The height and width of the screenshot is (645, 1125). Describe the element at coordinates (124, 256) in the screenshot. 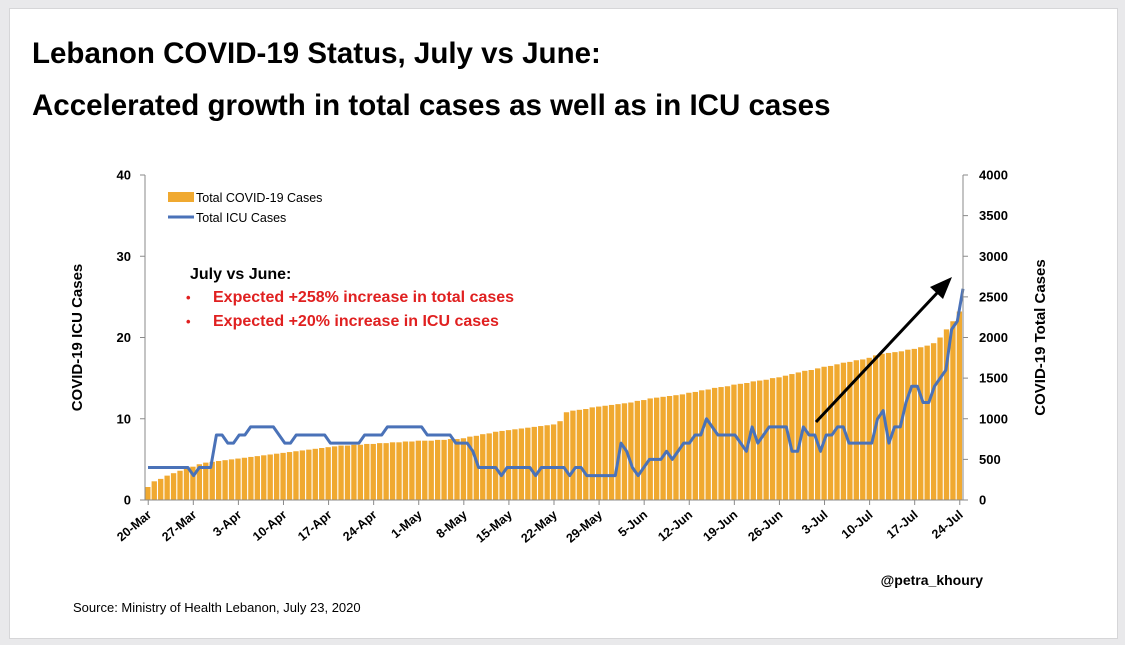

I see `left-tick-label: 30` at that location.